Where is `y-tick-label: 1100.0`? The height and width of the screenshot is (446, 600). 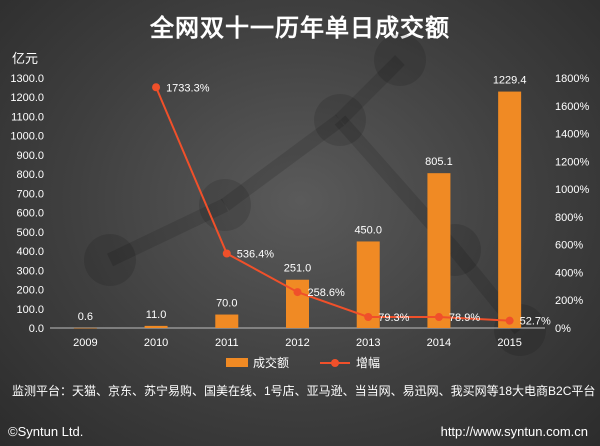 y-tick-label: 1100.0 is located at coordinates (27, 117).